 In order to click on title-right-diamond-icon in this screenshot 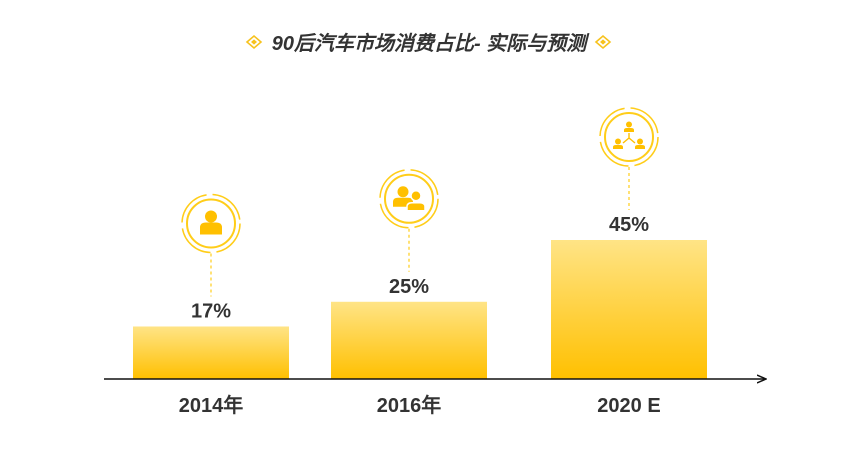, I will do `click(603, 42)`.